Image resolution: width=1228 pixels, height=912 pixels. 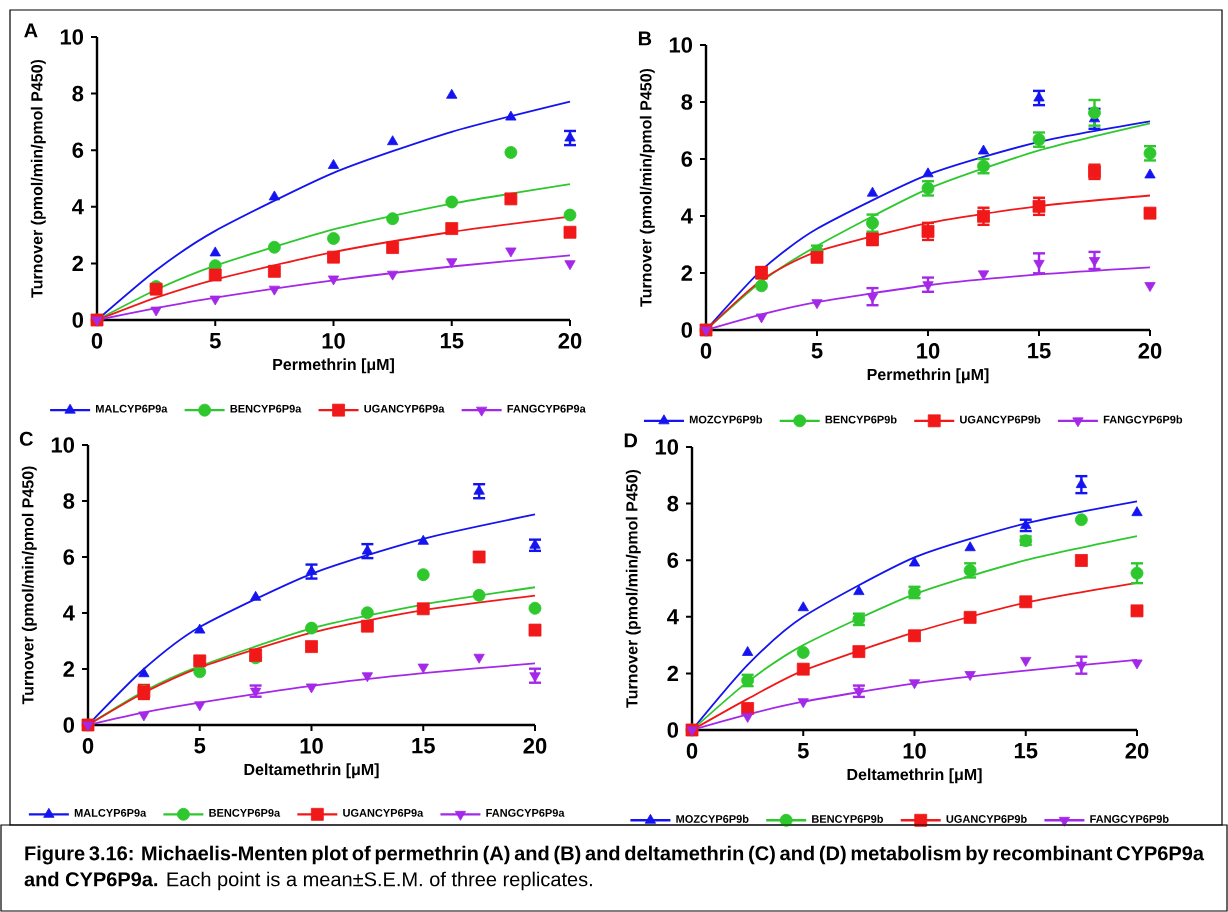 What do you see at coordinates (631, 440) in the screenshot?
I see `chart-title: D` at bounding box center [631, 440].